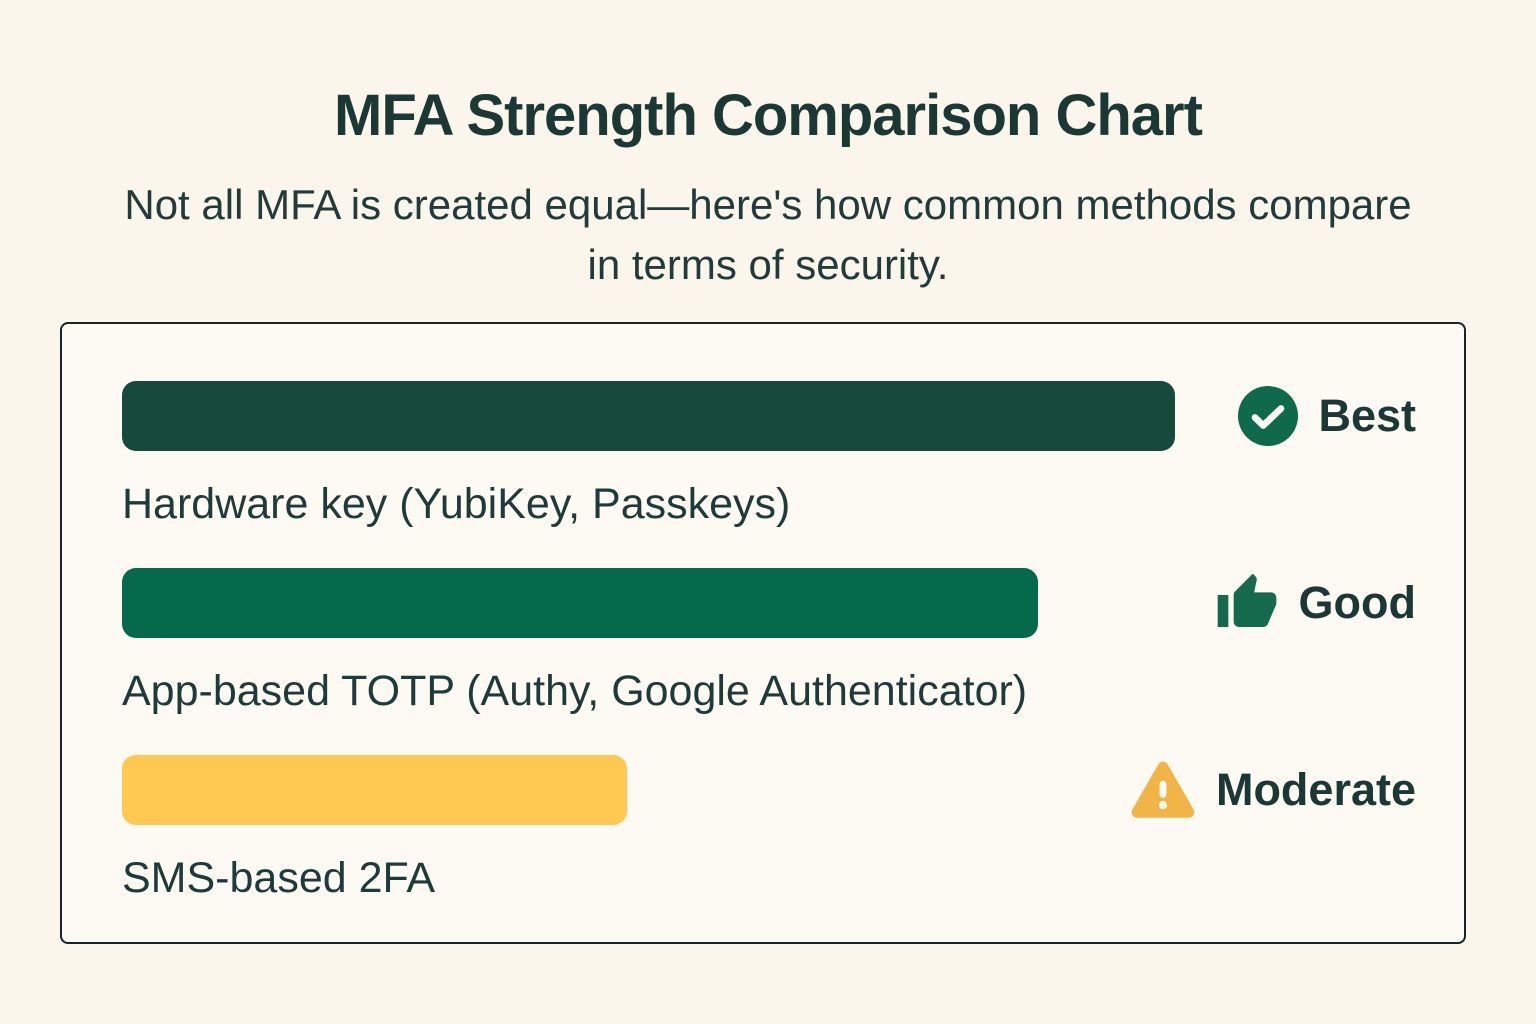  I want to click on rating-label: Good, so click(1357, 602).